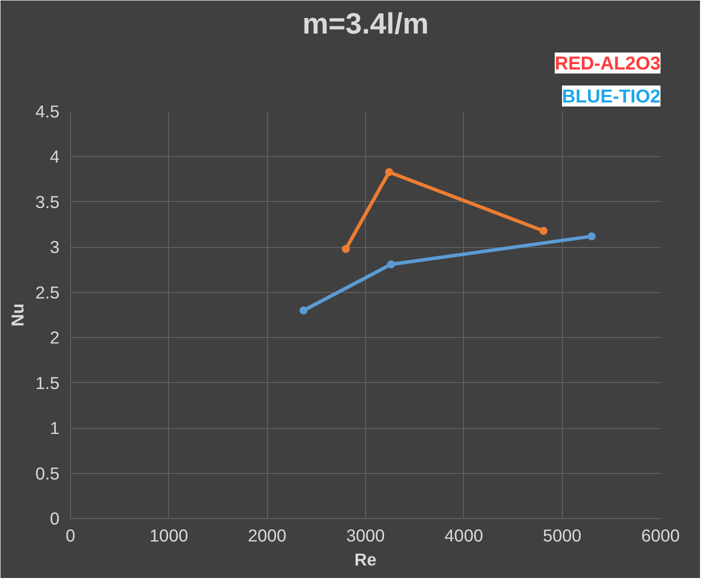 This screenshot has width=708, height=585. Describe the element at coordinates (365, 536) in the screenshot. I see `x-tick-label: 3000` at that location.